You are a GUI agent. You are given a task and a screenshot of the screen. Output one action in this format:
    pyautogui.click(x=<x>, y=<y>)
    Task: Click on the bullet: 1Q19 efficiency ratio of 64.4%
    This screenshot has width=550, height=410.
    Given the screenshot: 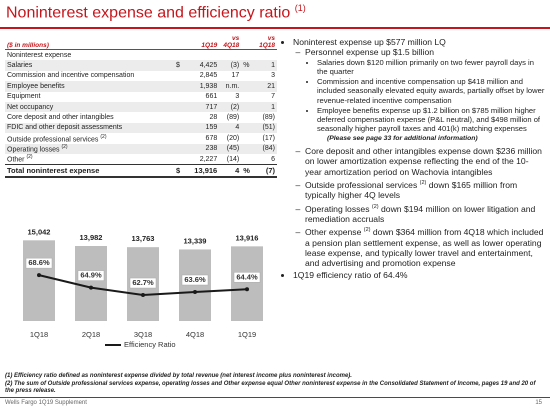 What is the action you would take?
    pyautogui.click(x=419, y=275)
    